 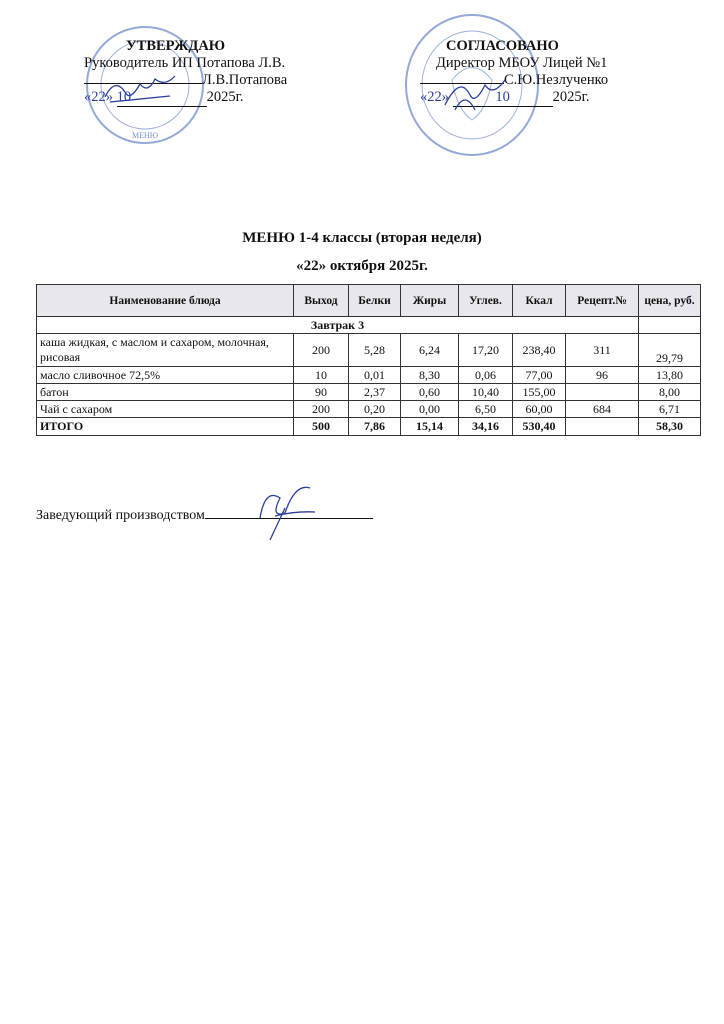 I want to click on signature-right, so click(x=475, y=95).